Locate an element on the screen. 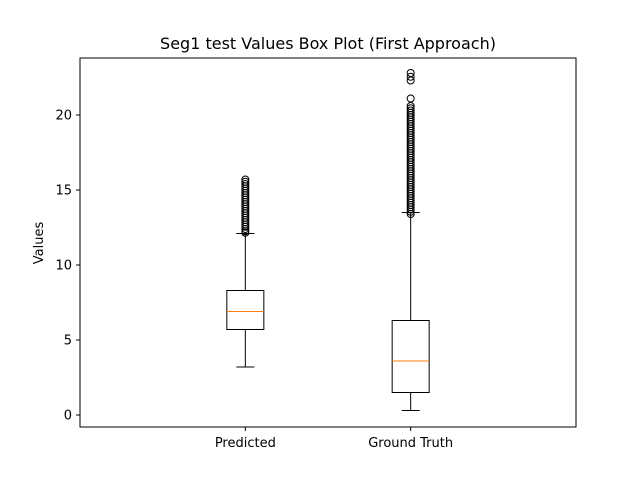 Image resolution: width=640 pixels, height=480 pixels. y-tick-label: 15 is located at coordinates (63, 191).